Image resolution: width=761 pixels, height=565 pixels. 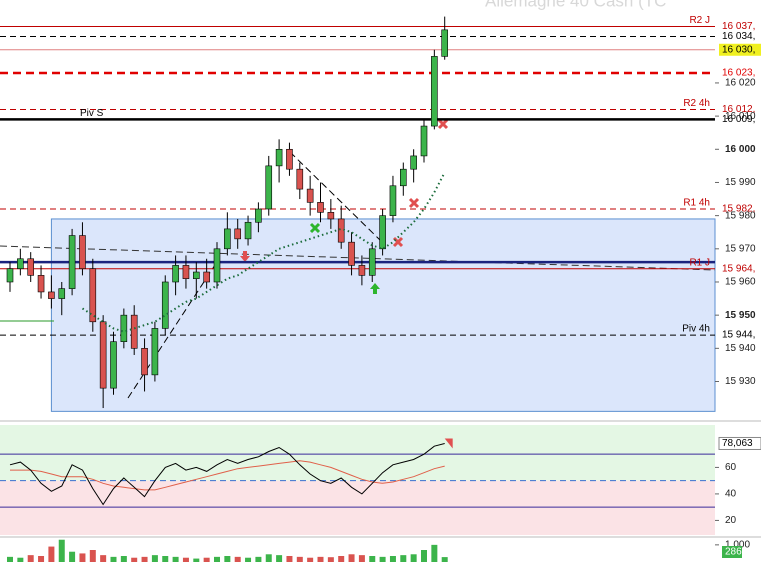 I want to click on y-tick-label: 16 000, so click(x=740, y=149).